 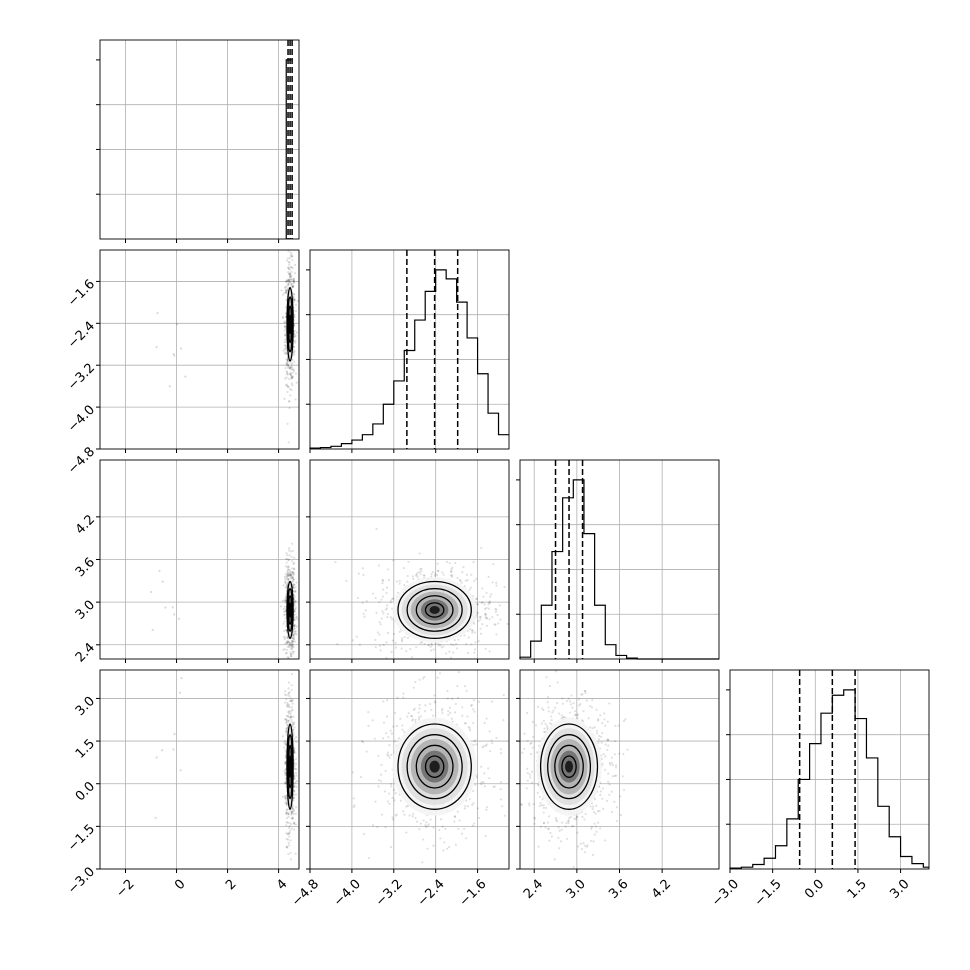 I want to click on y-tick-label: −2.4, so click(x=81, y=335).